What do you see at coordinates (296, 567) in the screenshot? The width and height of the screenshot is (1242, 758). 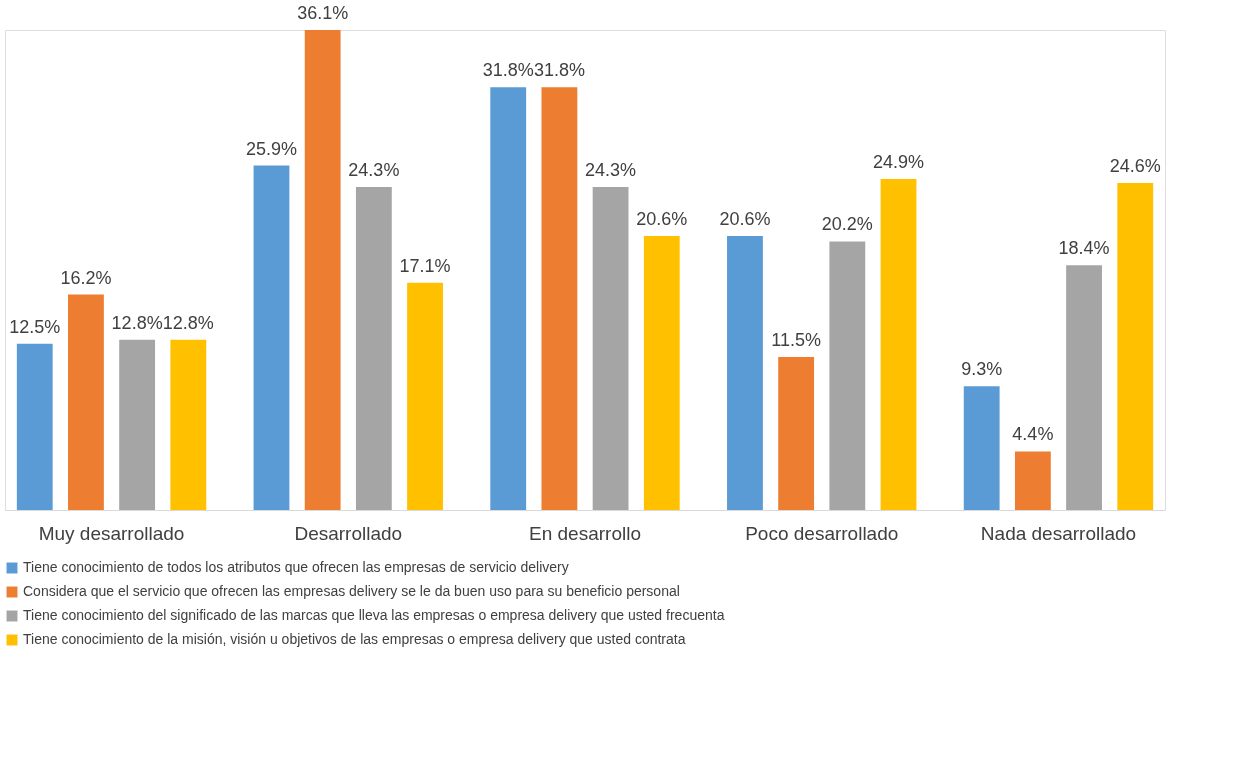 I see `legend-label: Tiene conocimiento de todos los atributos que ofrecen las empresas de servicio delivery` at bounding box center [296, 567].